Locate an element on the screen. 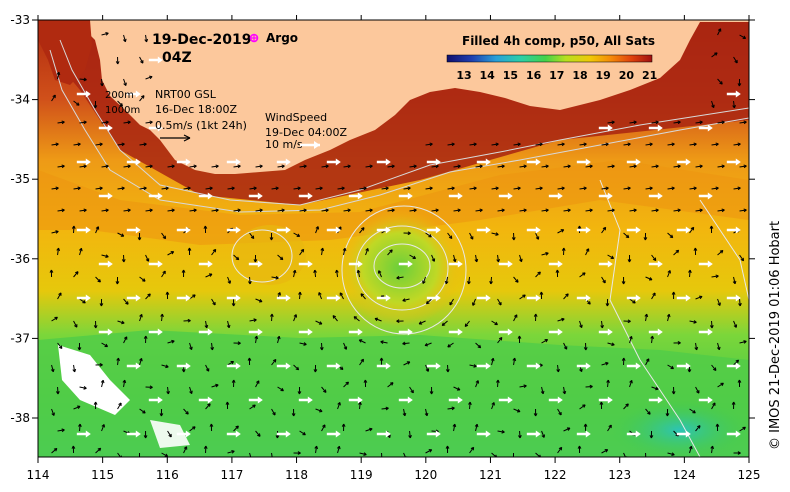 The height and width of the screenshot is (492, 790). colorbar-tick-label: 21 is located at coordinates (649, 75).